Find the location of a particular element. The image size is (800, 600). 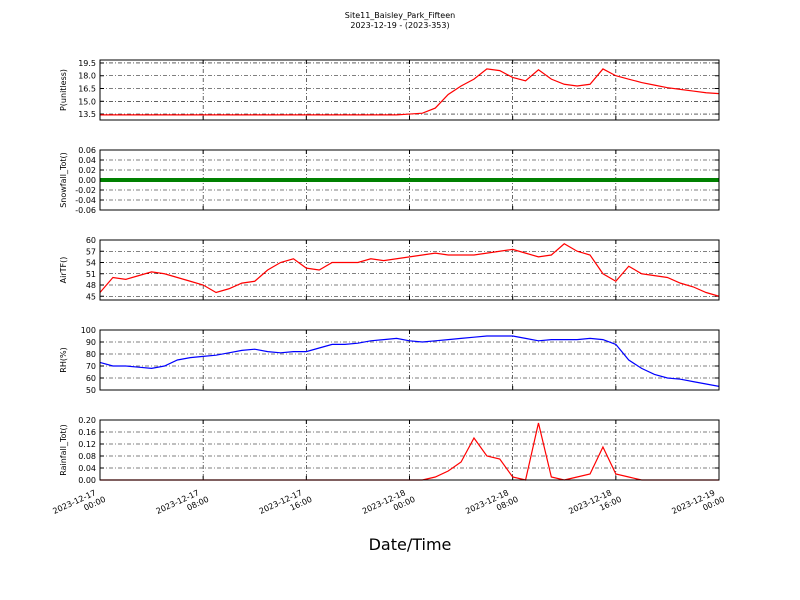

y-tick-label: -0.04 is located at coordinates (85, 200).